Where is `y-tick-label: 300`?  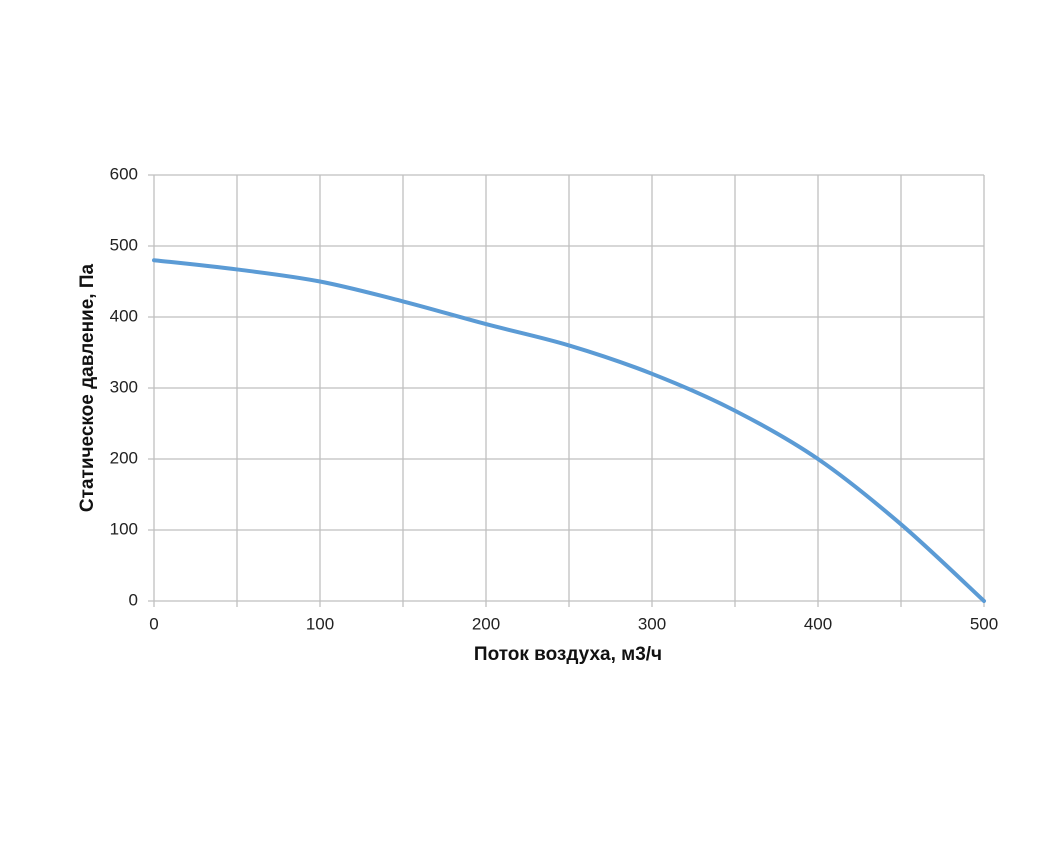 y-tick-label: 300 is located at coordinates (124, 386).